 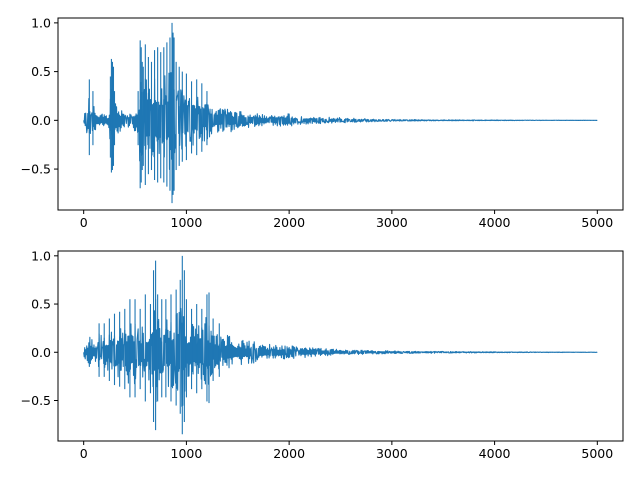 I want to click on y-axis-bottom: −0.5 0.0 0.5 1.0, so click(x=39, y=328).